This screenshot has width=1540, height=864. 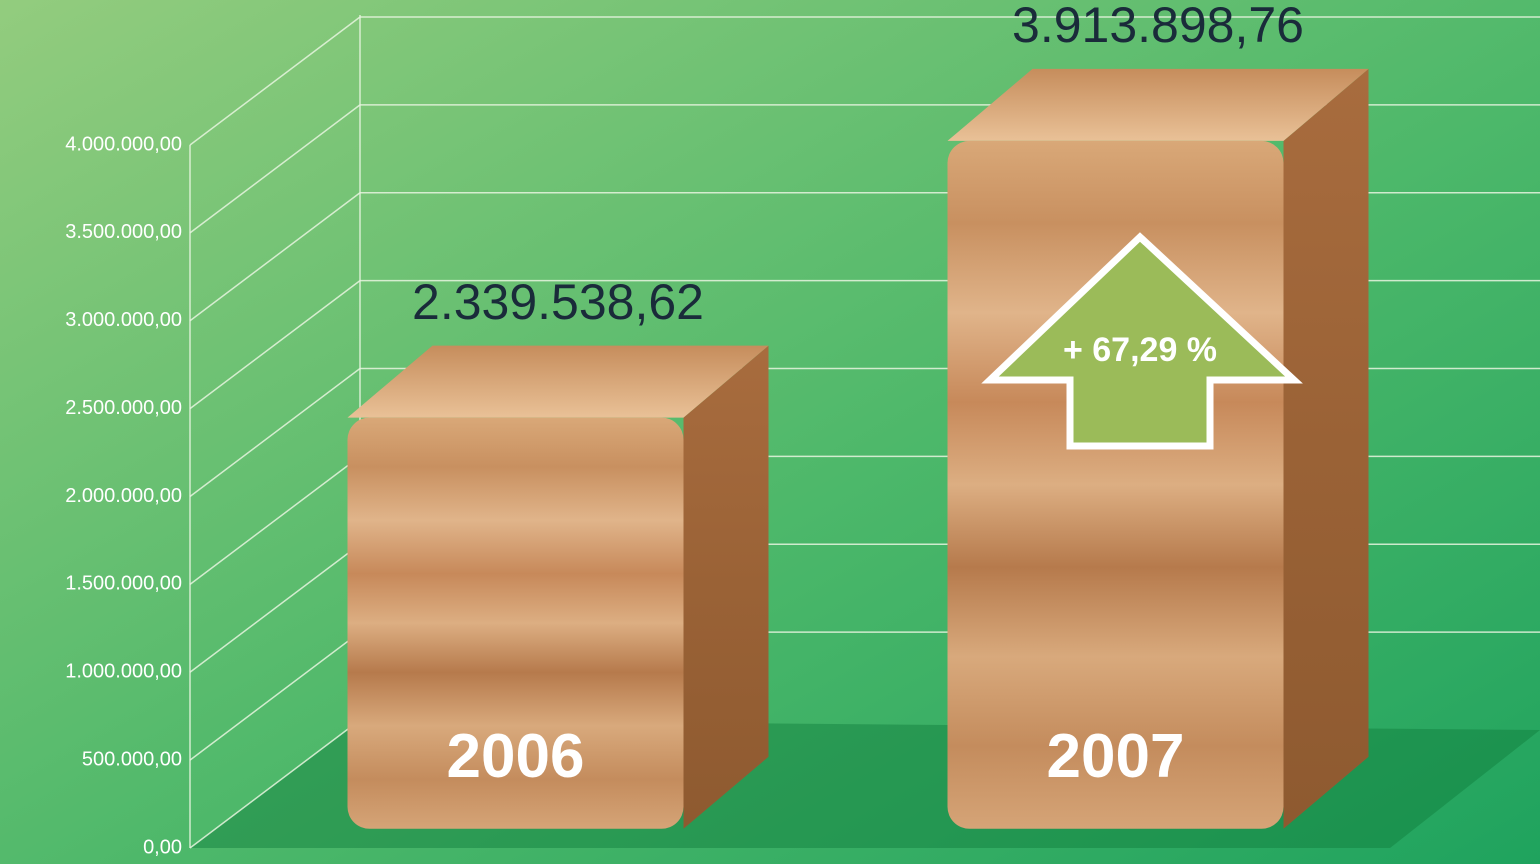 I want to click on bar-front, so click(x=515, y=623).